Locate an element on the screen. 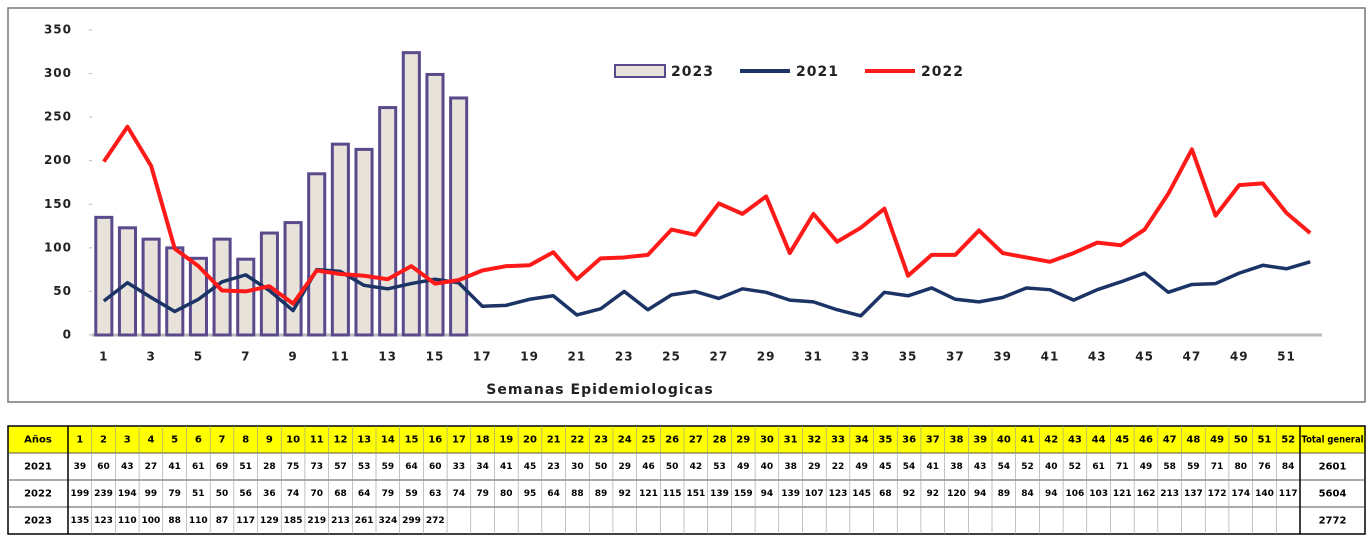 The height and width of the screenshot is (539, 1372). row-total: 2601 is located at coordinates (1333, 467).